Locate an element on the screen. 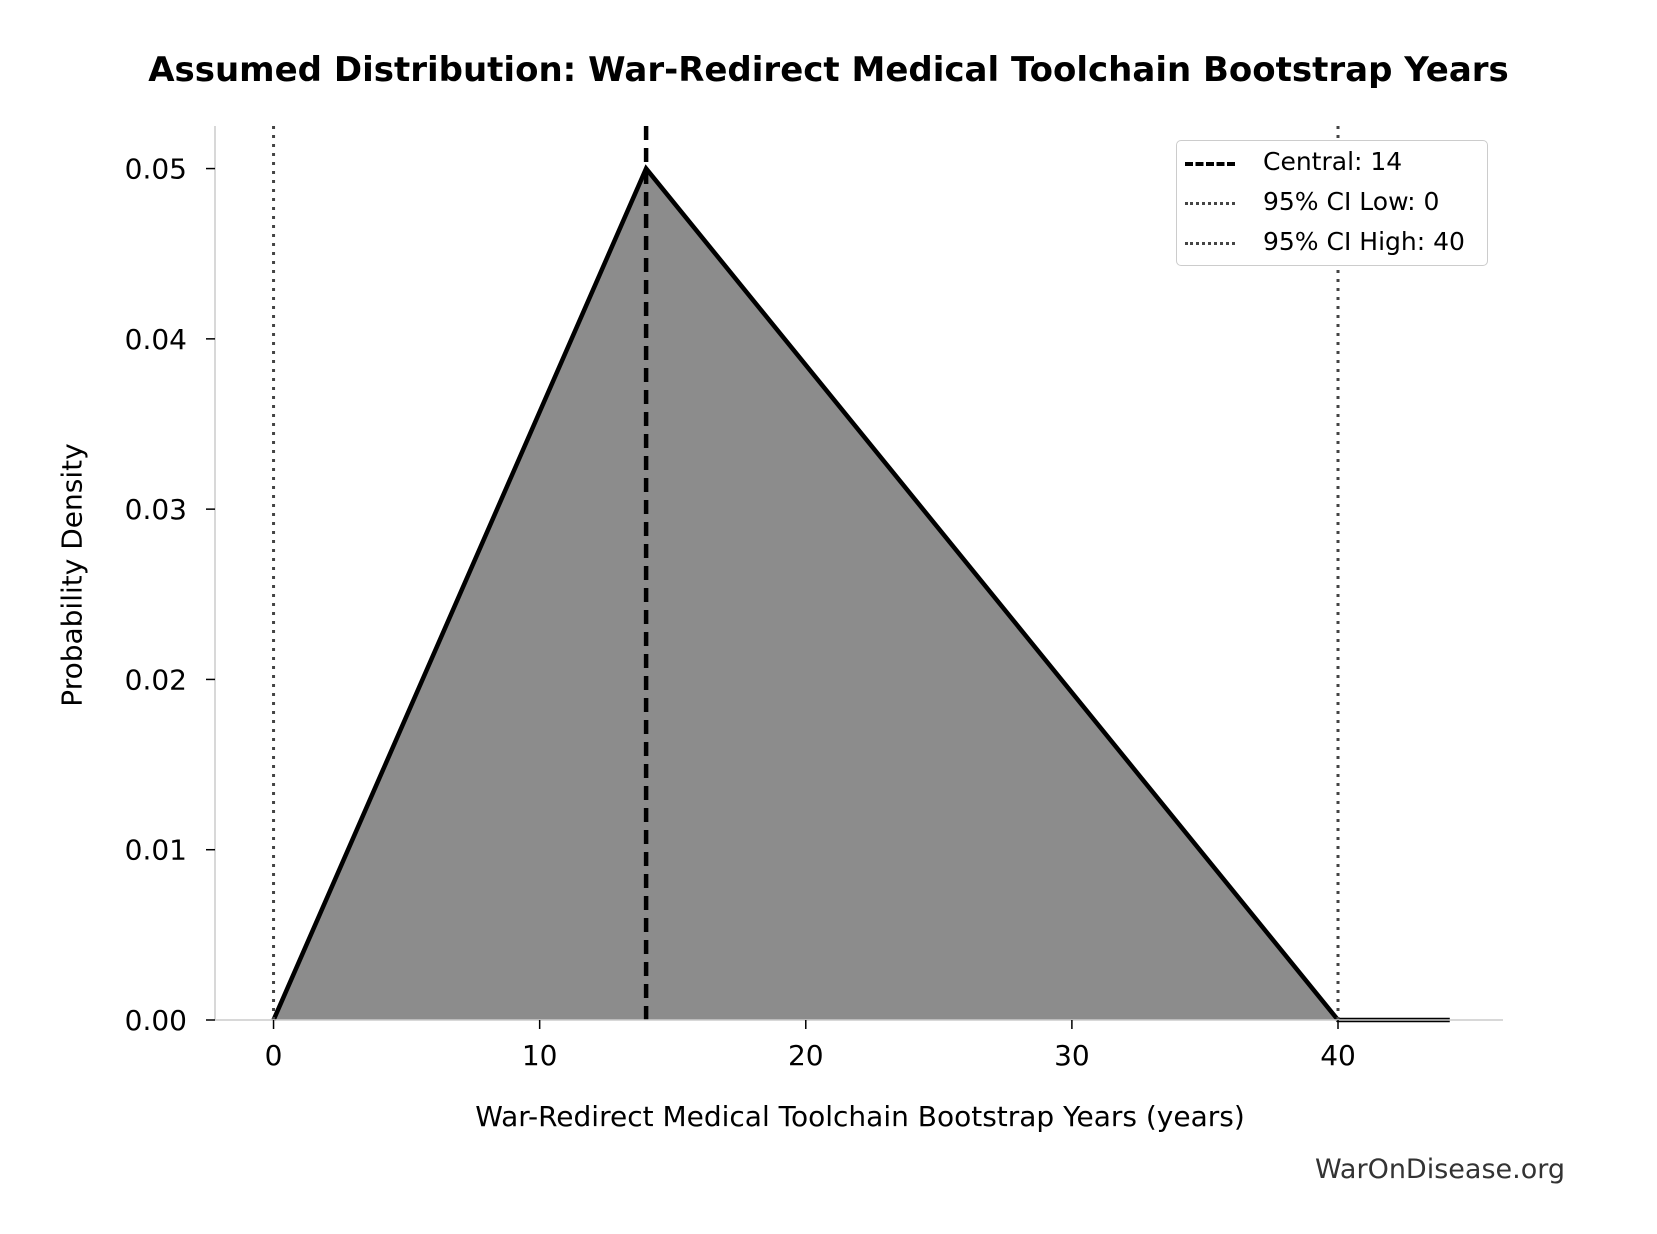 This screenshot has height=1234, width=1657. y-axis-label: Probability Density is located at coordinates (72, 575).